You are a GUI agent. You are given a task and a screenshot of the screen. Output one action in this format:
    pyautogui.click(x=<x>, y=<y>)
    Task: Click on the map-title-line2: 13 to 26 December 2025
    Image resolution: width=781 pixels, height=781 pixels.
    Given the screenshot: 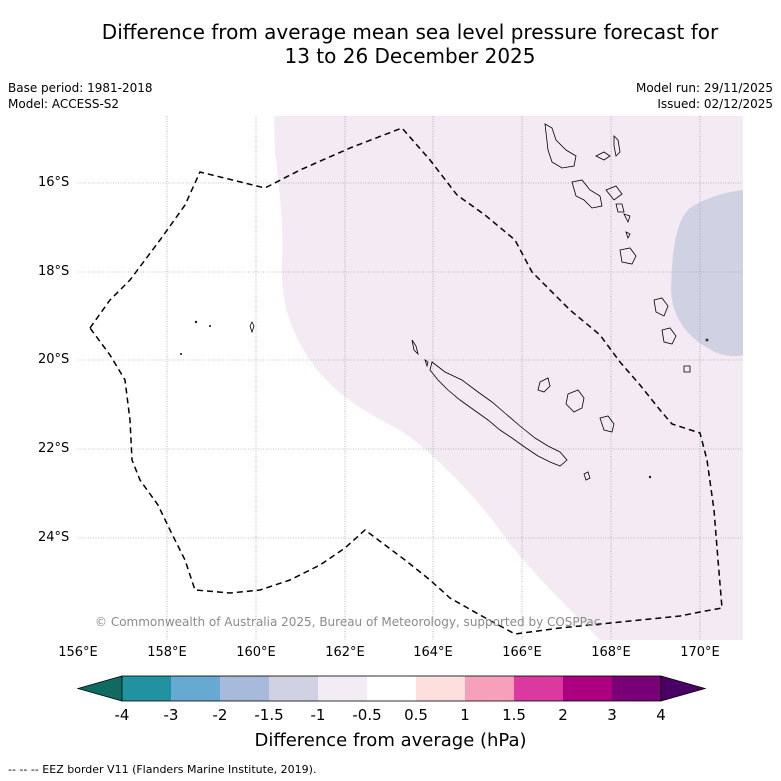 What is the action you would take?
    pyautogui.click(x=410, y=56)
    